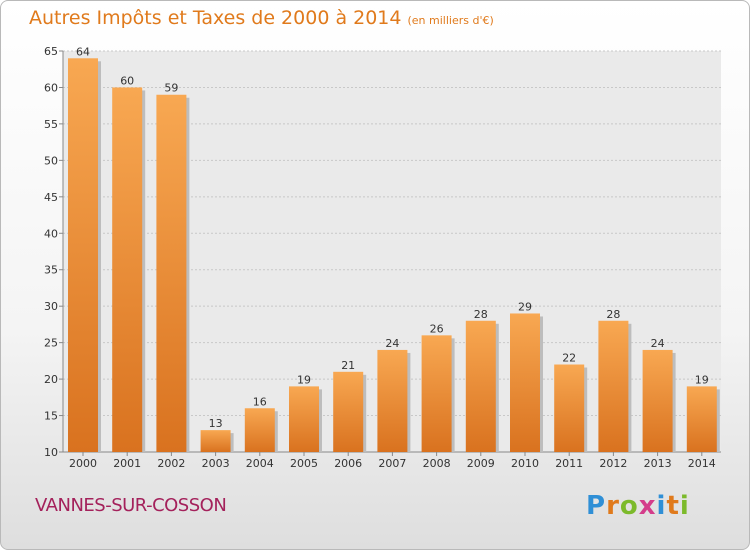 The image size is (750, 550). What do you see at coordinates (127, 463) in the screenshot?
I see `x-tick-label: 2001` at bounding box center [127, 463].